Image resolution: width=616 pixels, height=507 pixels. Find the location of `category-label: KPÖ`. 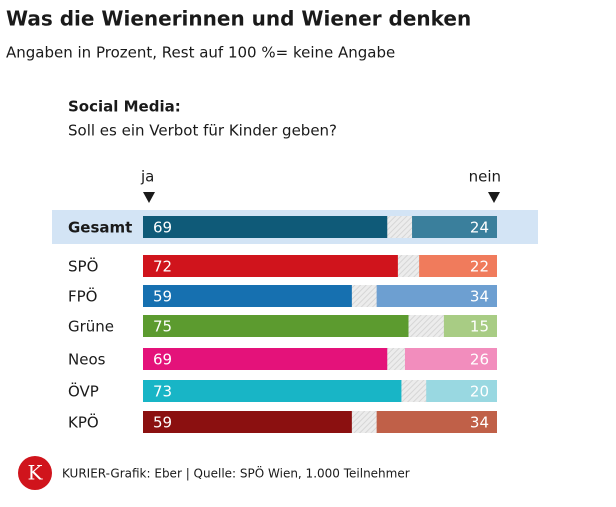

category-label: KPÖ is located at coordinates (83, 422).